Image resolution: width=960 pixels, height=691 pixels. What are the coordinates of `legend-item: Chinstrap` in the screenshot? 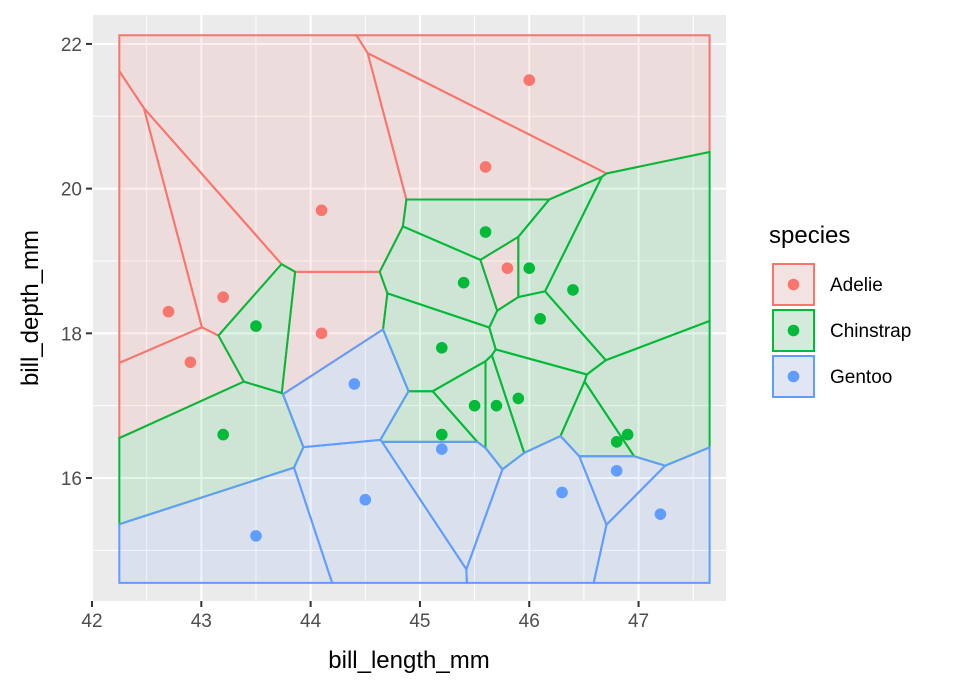 It's located at (841, 330).